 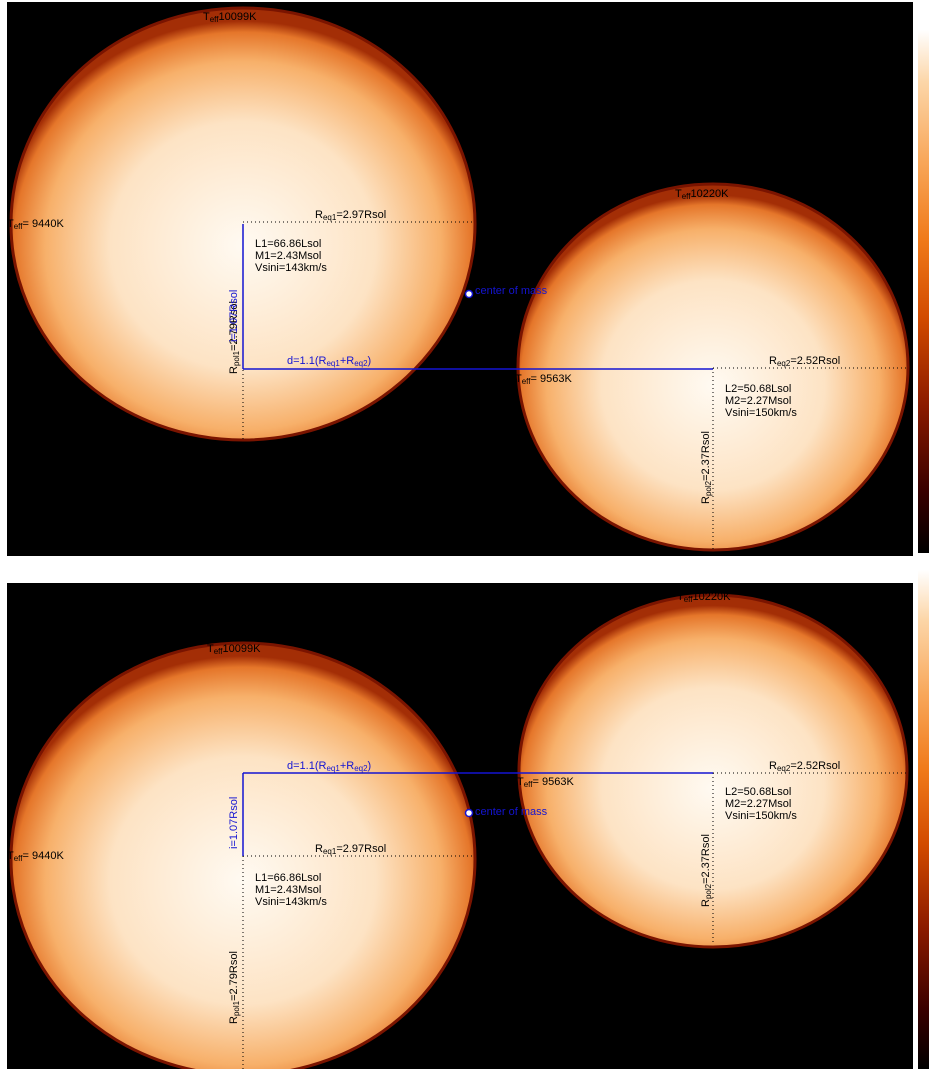 What do you see at coordinates (923, 291) in the screenshot?
I see `temperature-colorbar-top` at bounding box center [923, 291].